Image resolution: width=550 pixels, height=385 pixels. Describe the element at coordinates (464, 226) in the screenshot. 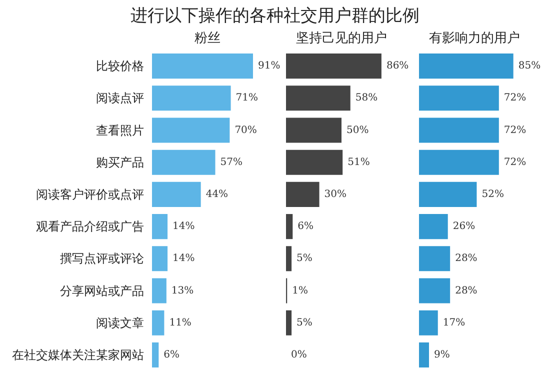

I see `data-label: 26%` at that location.